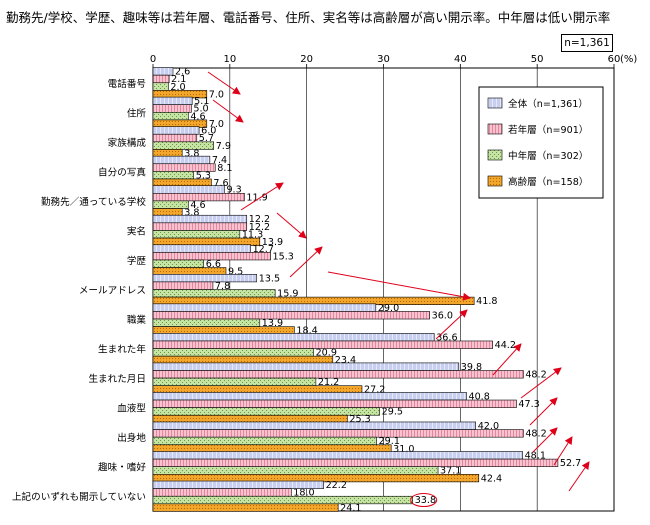 This screenshot has height=525, width=650. I want to click on data-label: 12.2, so click(259, 219).